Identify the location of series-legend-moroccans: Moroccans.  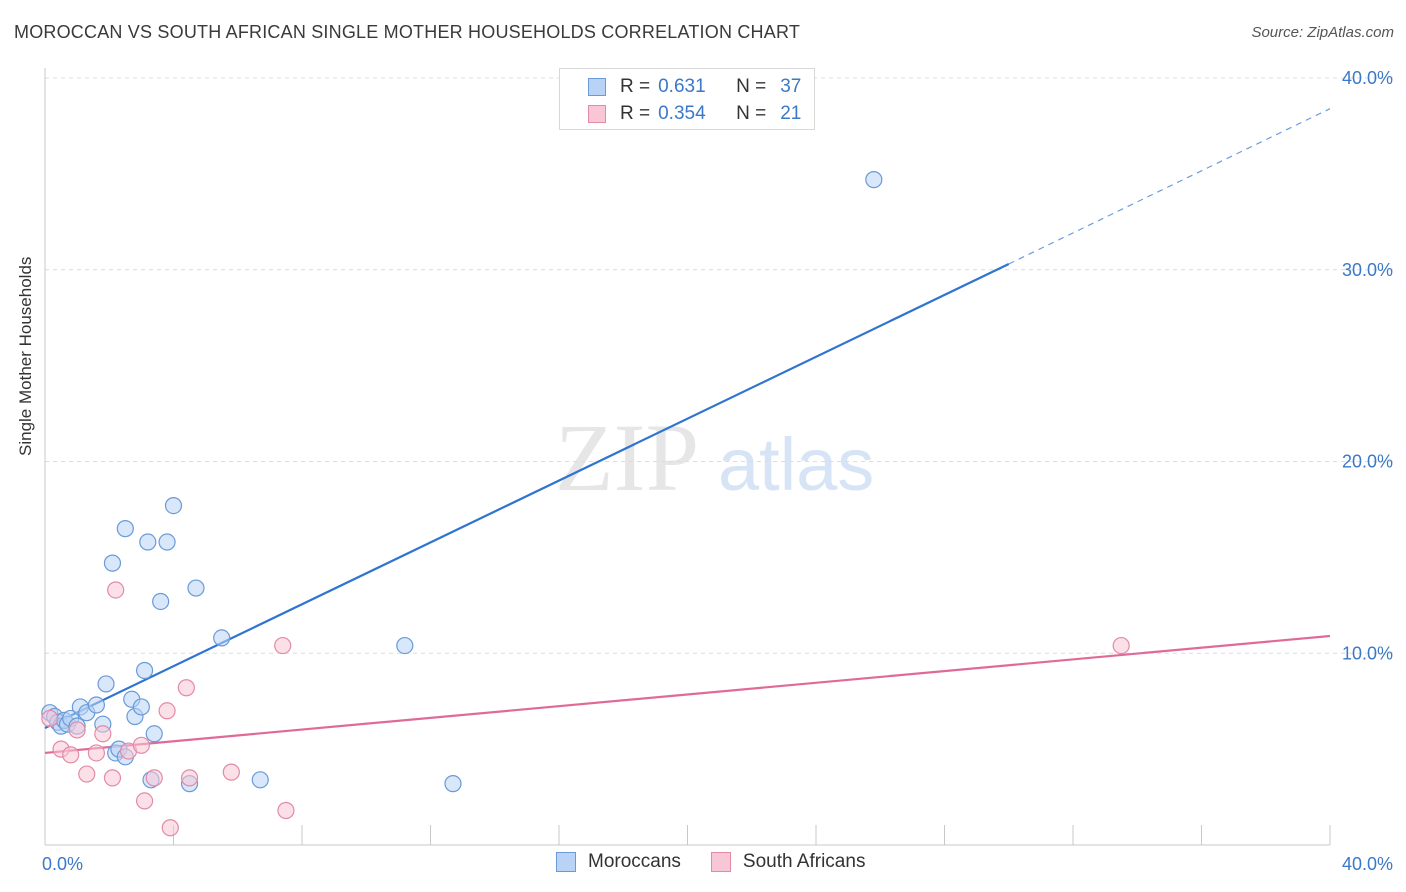
(618, 862).